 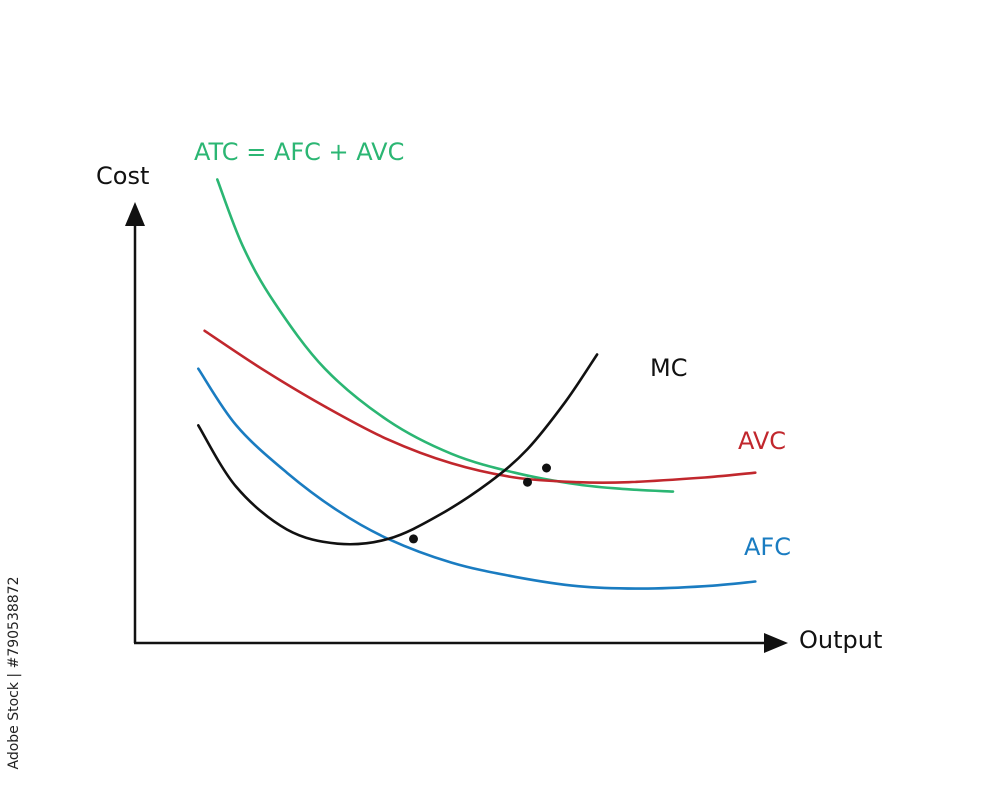 I want to click on intersection-point-mc-avc, so click(x=527, y=482).